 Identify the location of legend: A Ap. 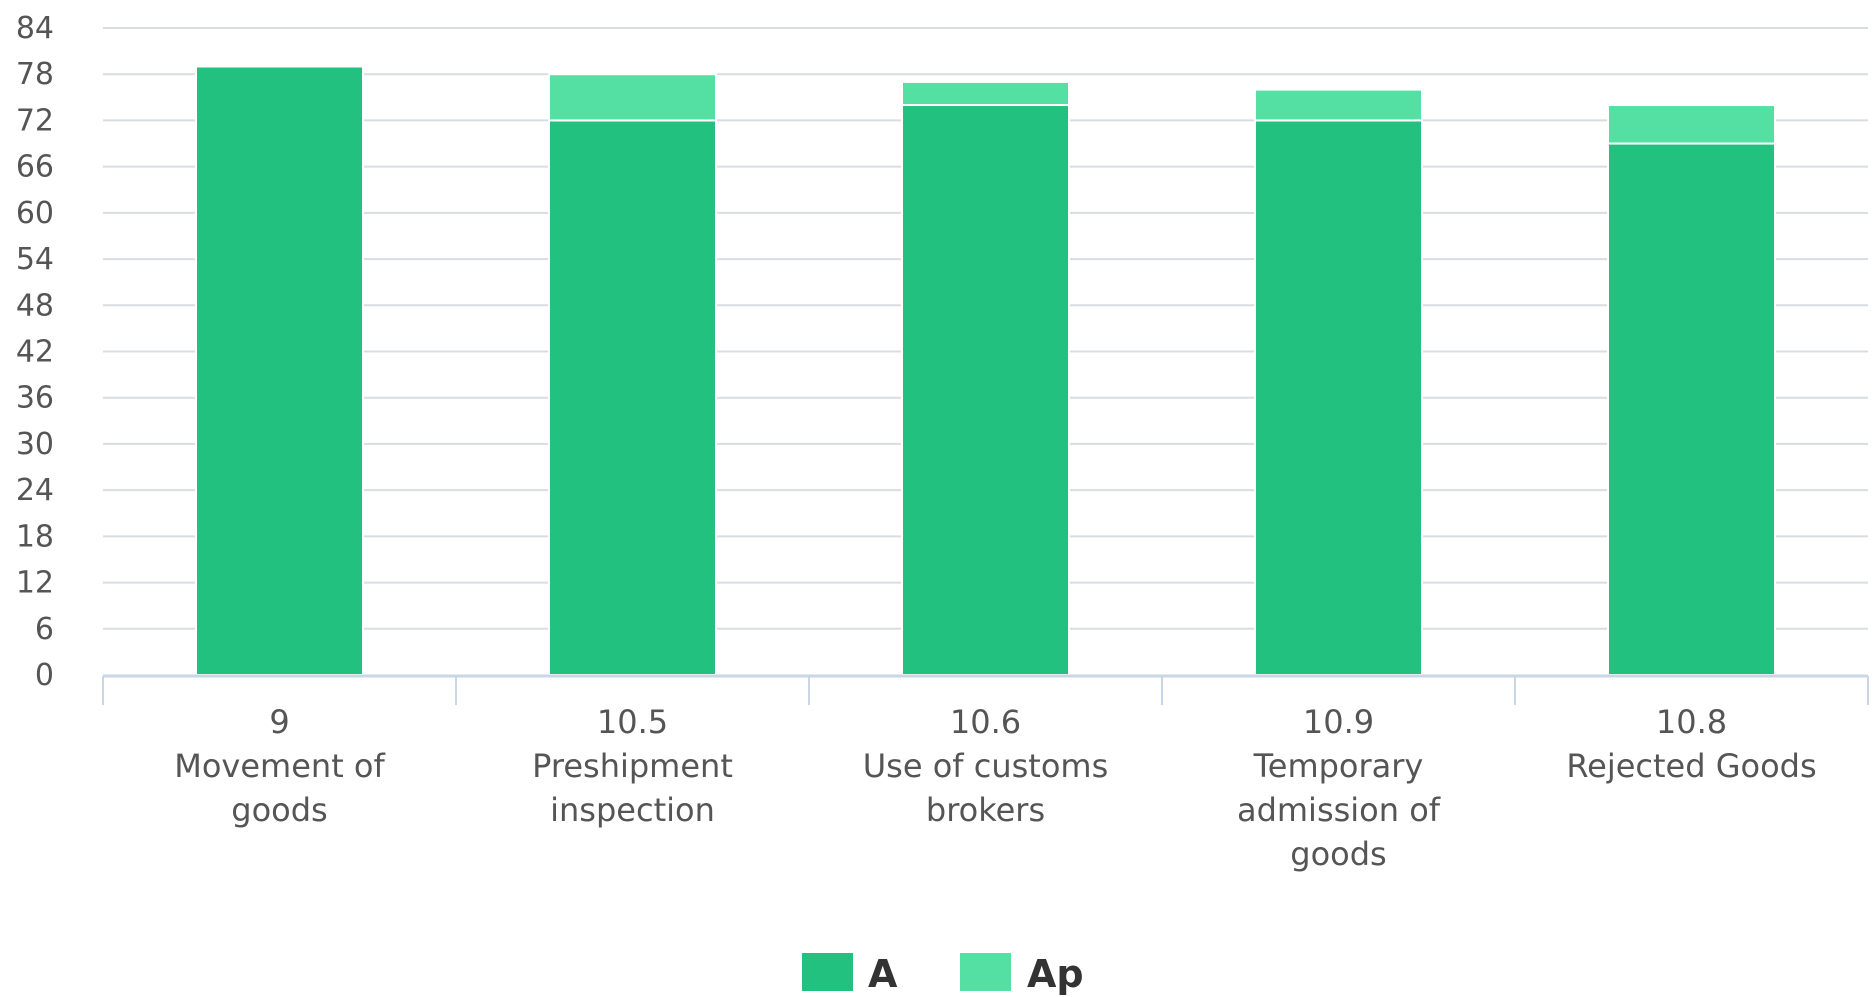
(943, 974).